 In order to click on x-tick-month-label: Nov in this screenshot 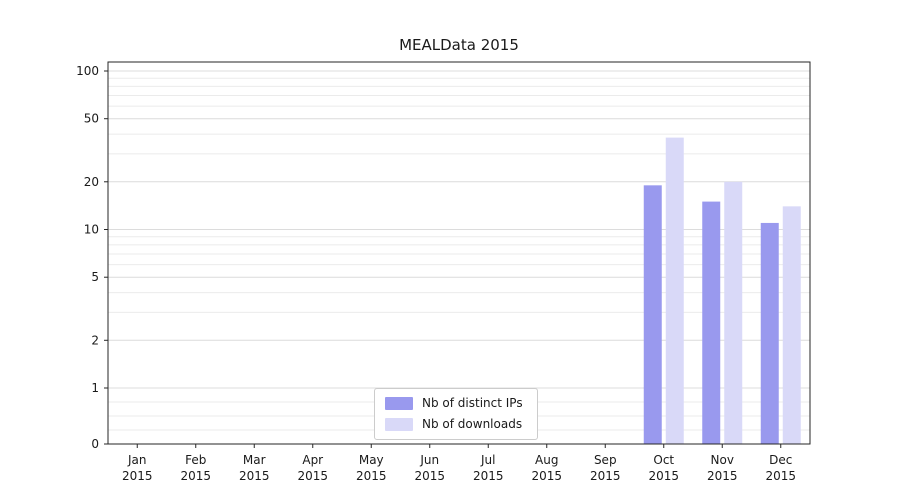, I will do `click(722, 460)`.